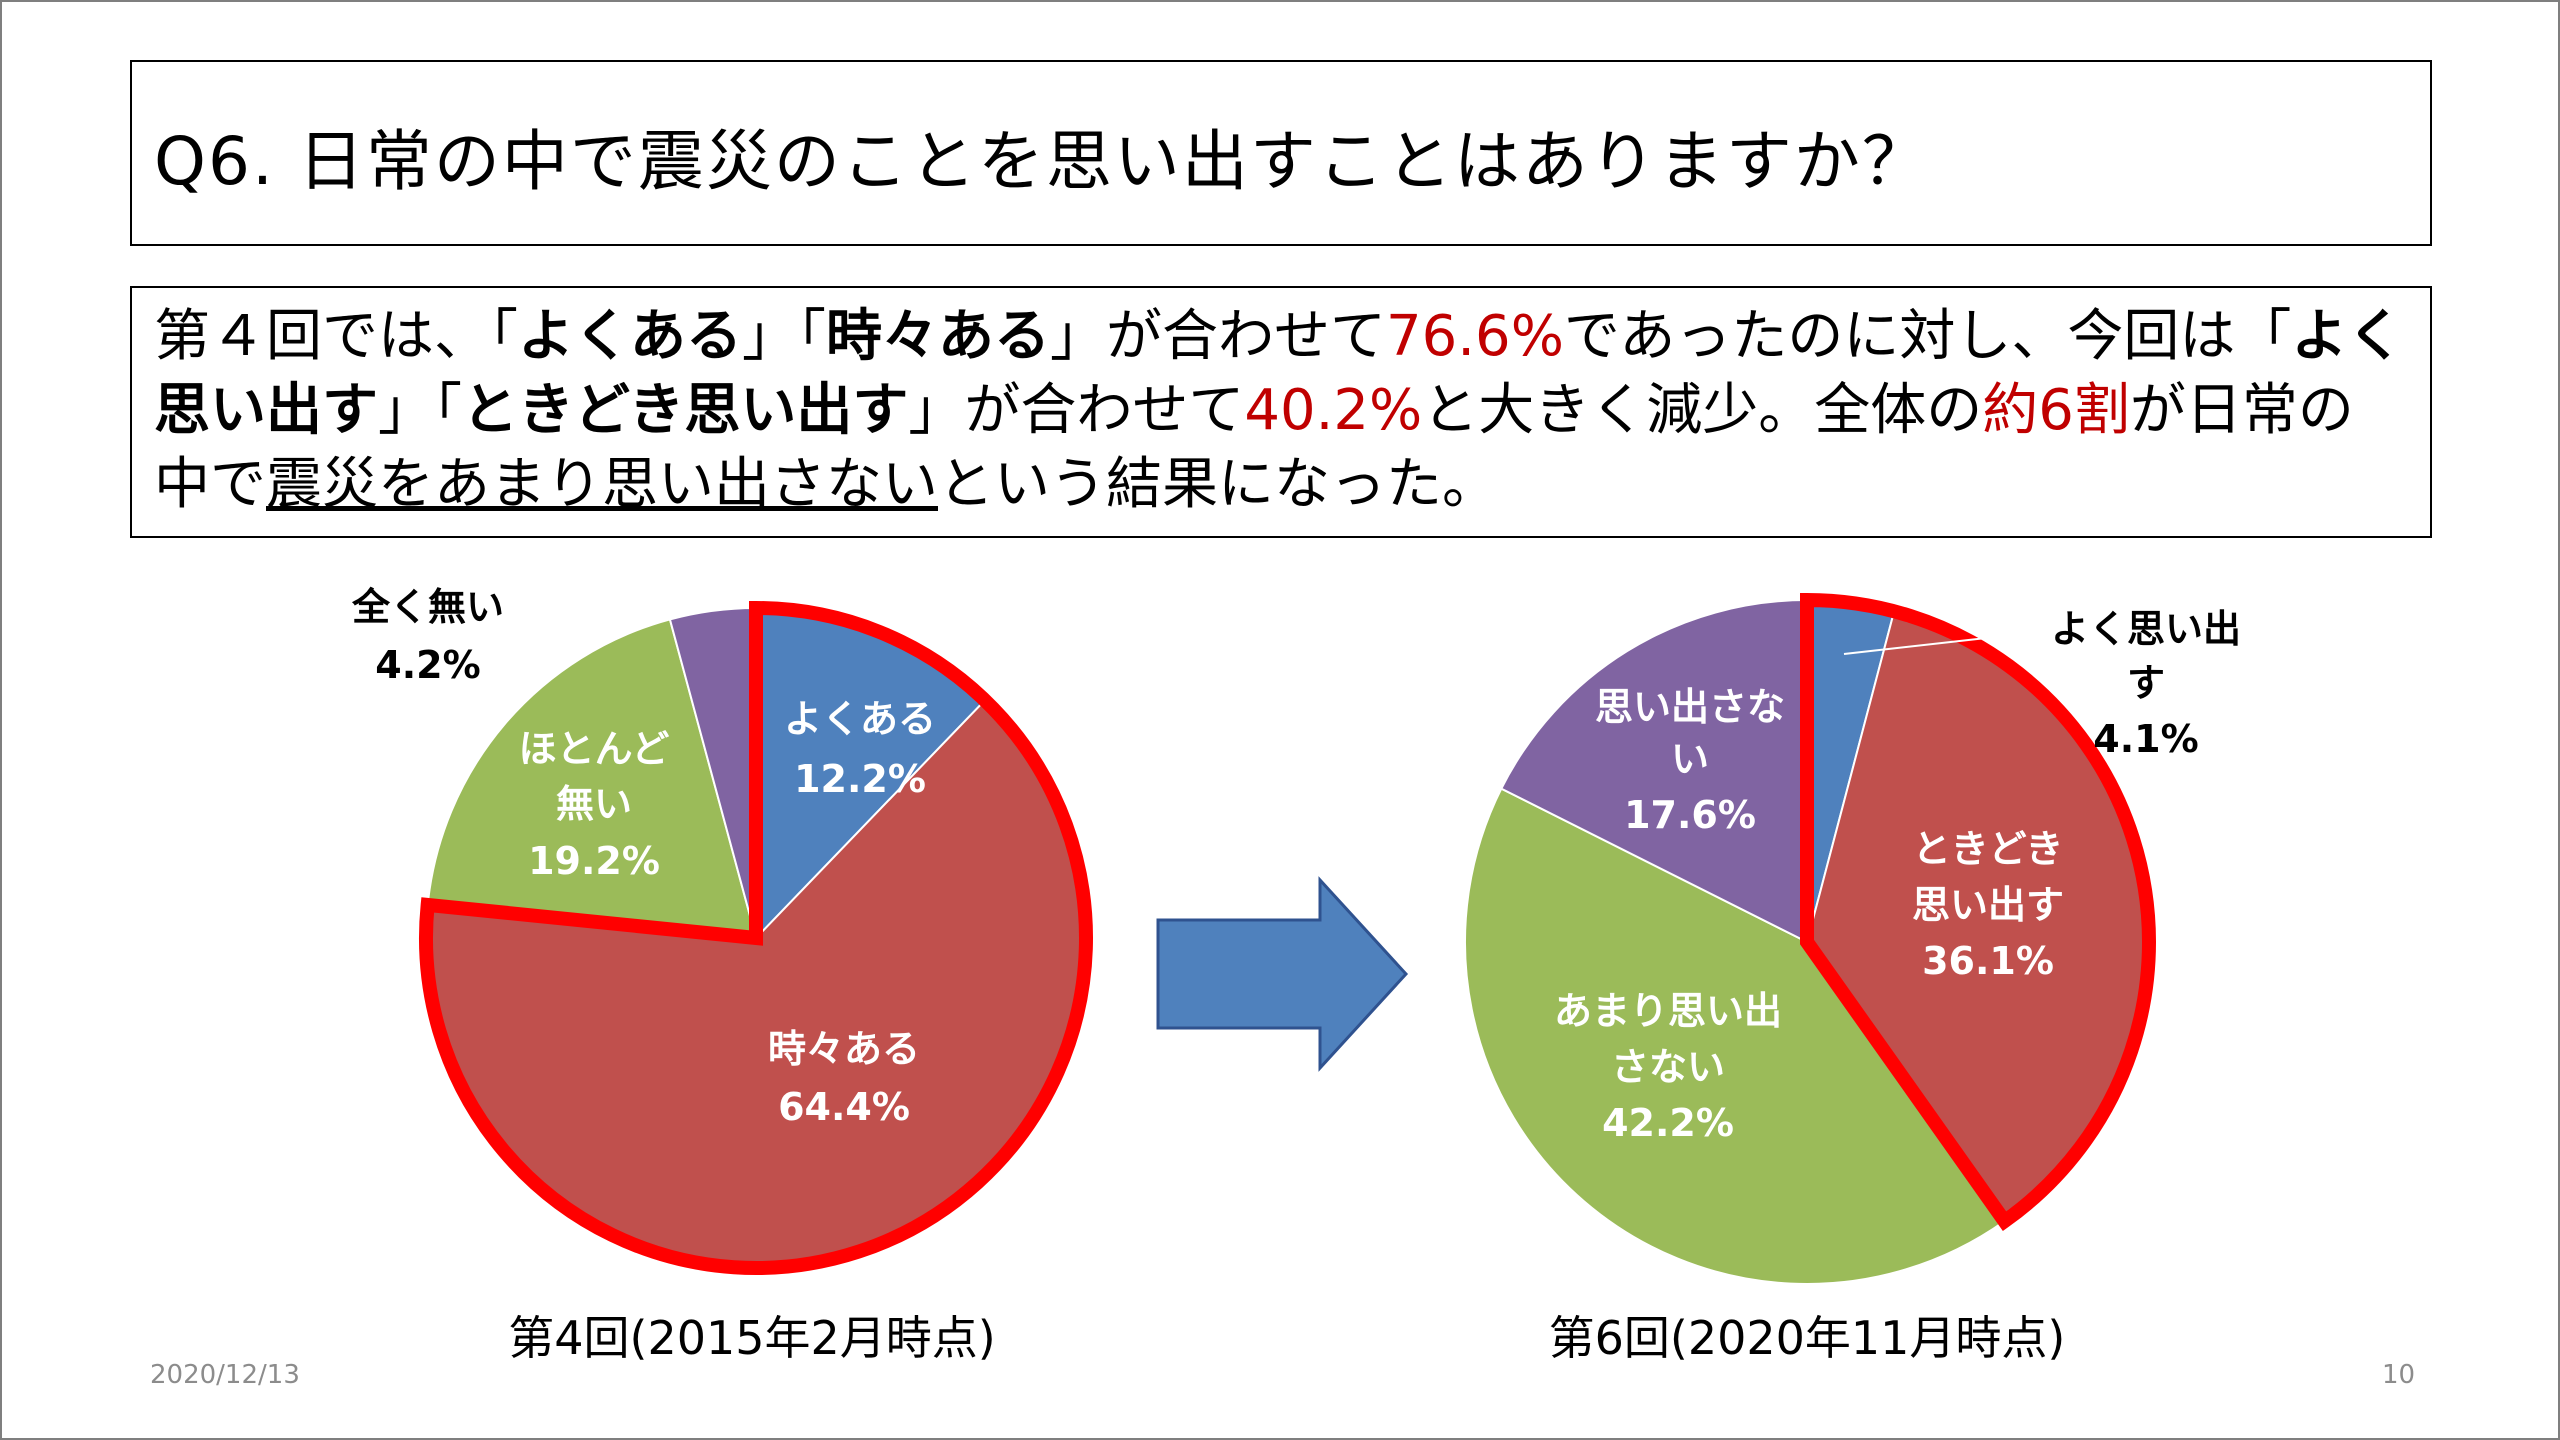 This screenshot has height=1440, width=2560. I want to click on page-number: 10, so click(2399, 1375).